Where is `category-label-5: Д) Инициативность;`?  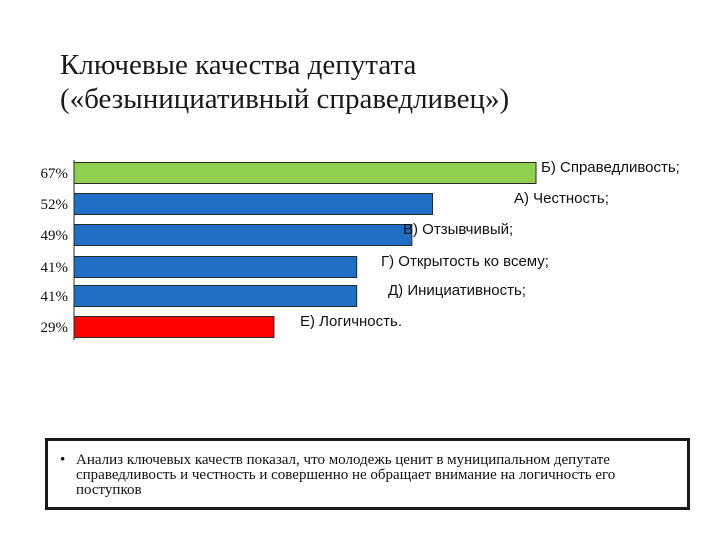 category-label-5: Д) Инициативность; is located at coordinates (457, 290).